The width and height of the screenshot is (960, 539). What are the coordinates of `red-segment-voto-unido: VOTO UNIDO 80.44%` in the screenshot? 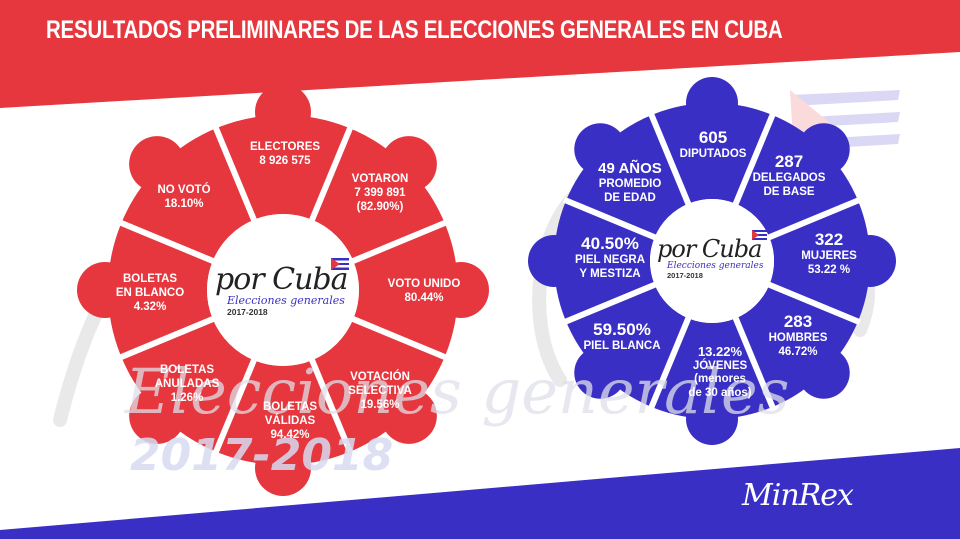 It's located at (424, 291).